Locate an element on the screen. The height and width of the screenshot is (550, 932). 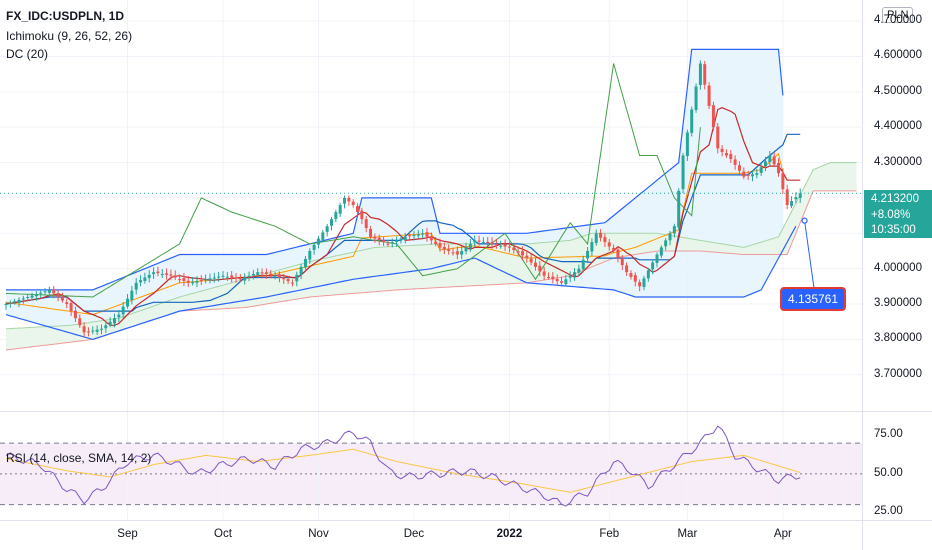
bar-countdown: 10:35:00 is located at coordinates (893, 230).